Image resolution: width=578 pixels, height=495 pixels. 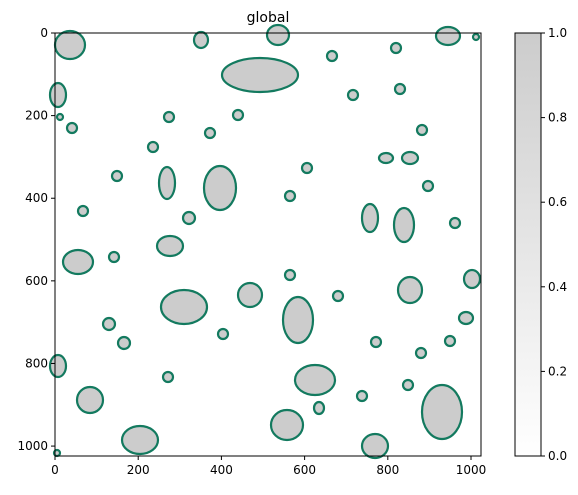 What do you see at coordinates (36, 363) in the screenshot?
I see `y-tick-label: 800` at bounding box center [36, 363].